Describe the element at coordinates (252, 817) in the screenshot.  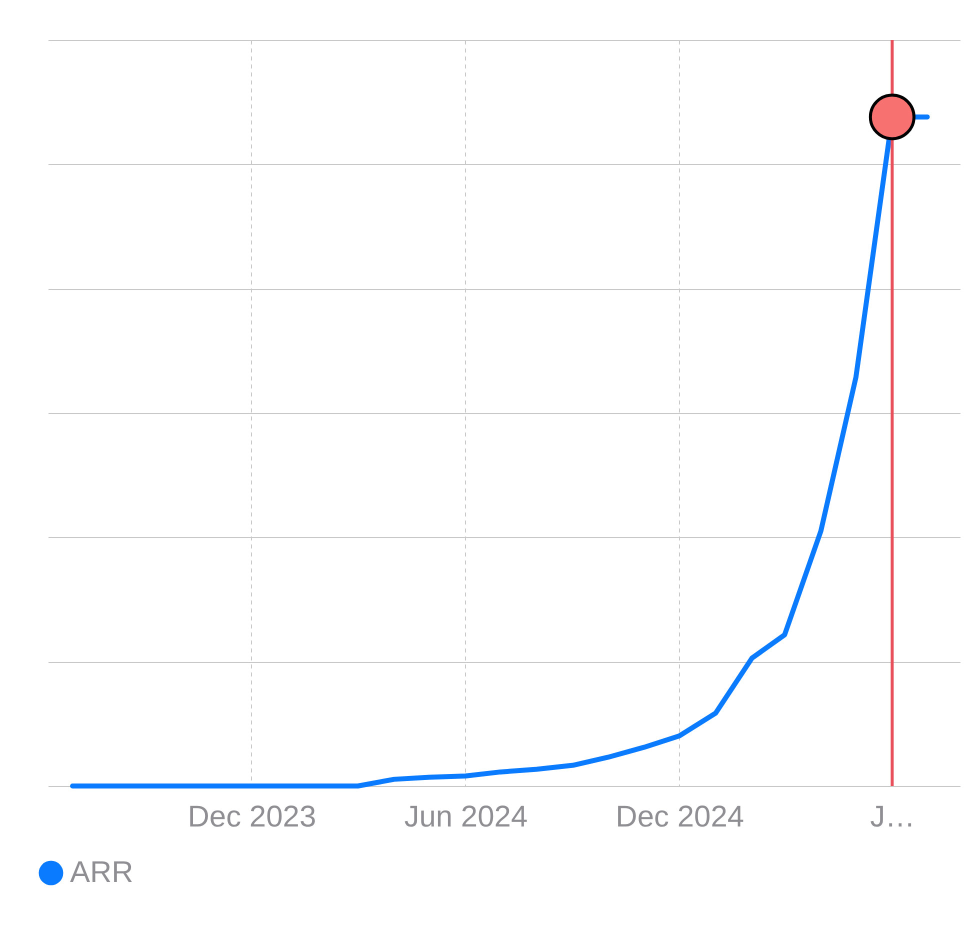
I see `x-tick-label: Dec 2023` at that location.